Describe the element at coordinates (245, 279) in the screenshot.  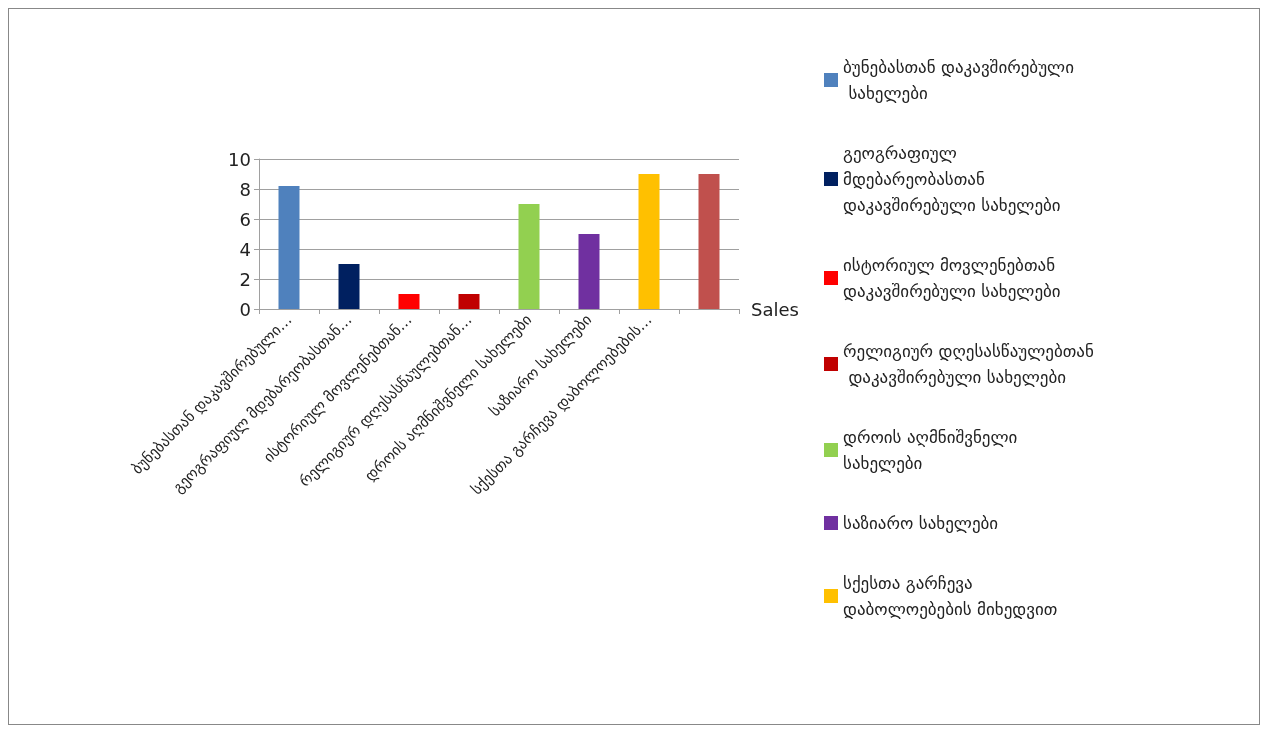
I see `y-tick-label: 2` at that location.